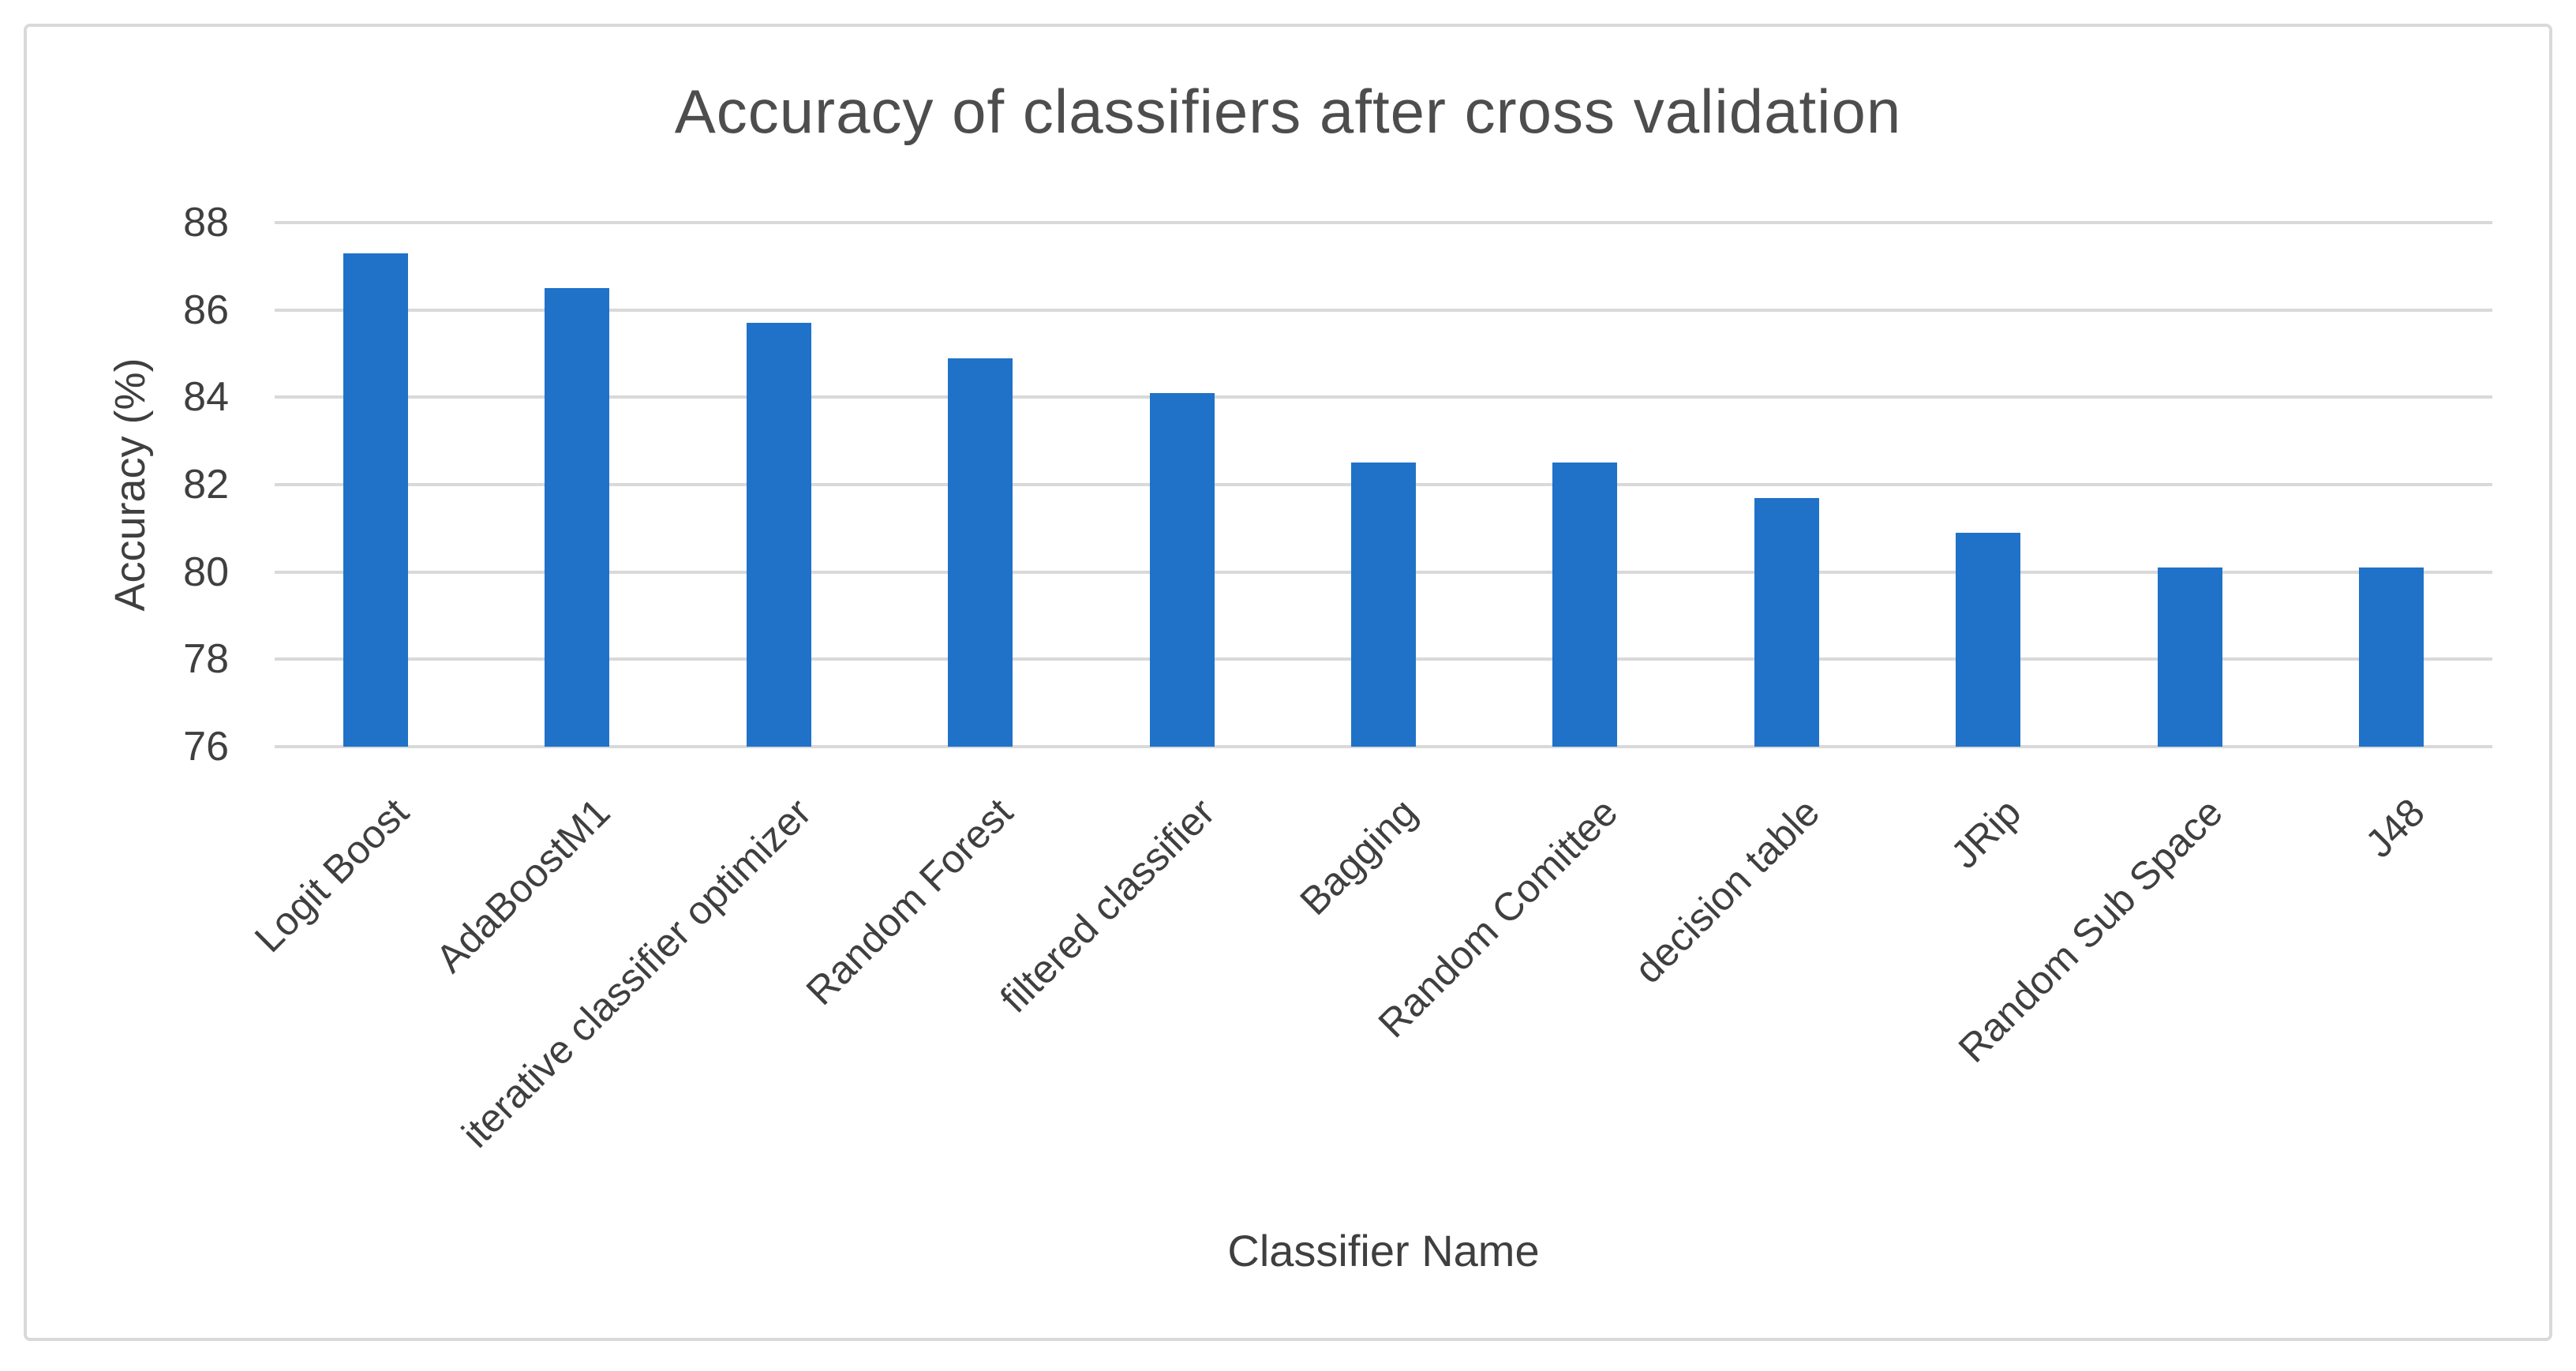 The image size is (2576, 1371). Describe the element at coordinates (206, 310) in the screenshot. I see `y-tick-label-86: 86` at that location.